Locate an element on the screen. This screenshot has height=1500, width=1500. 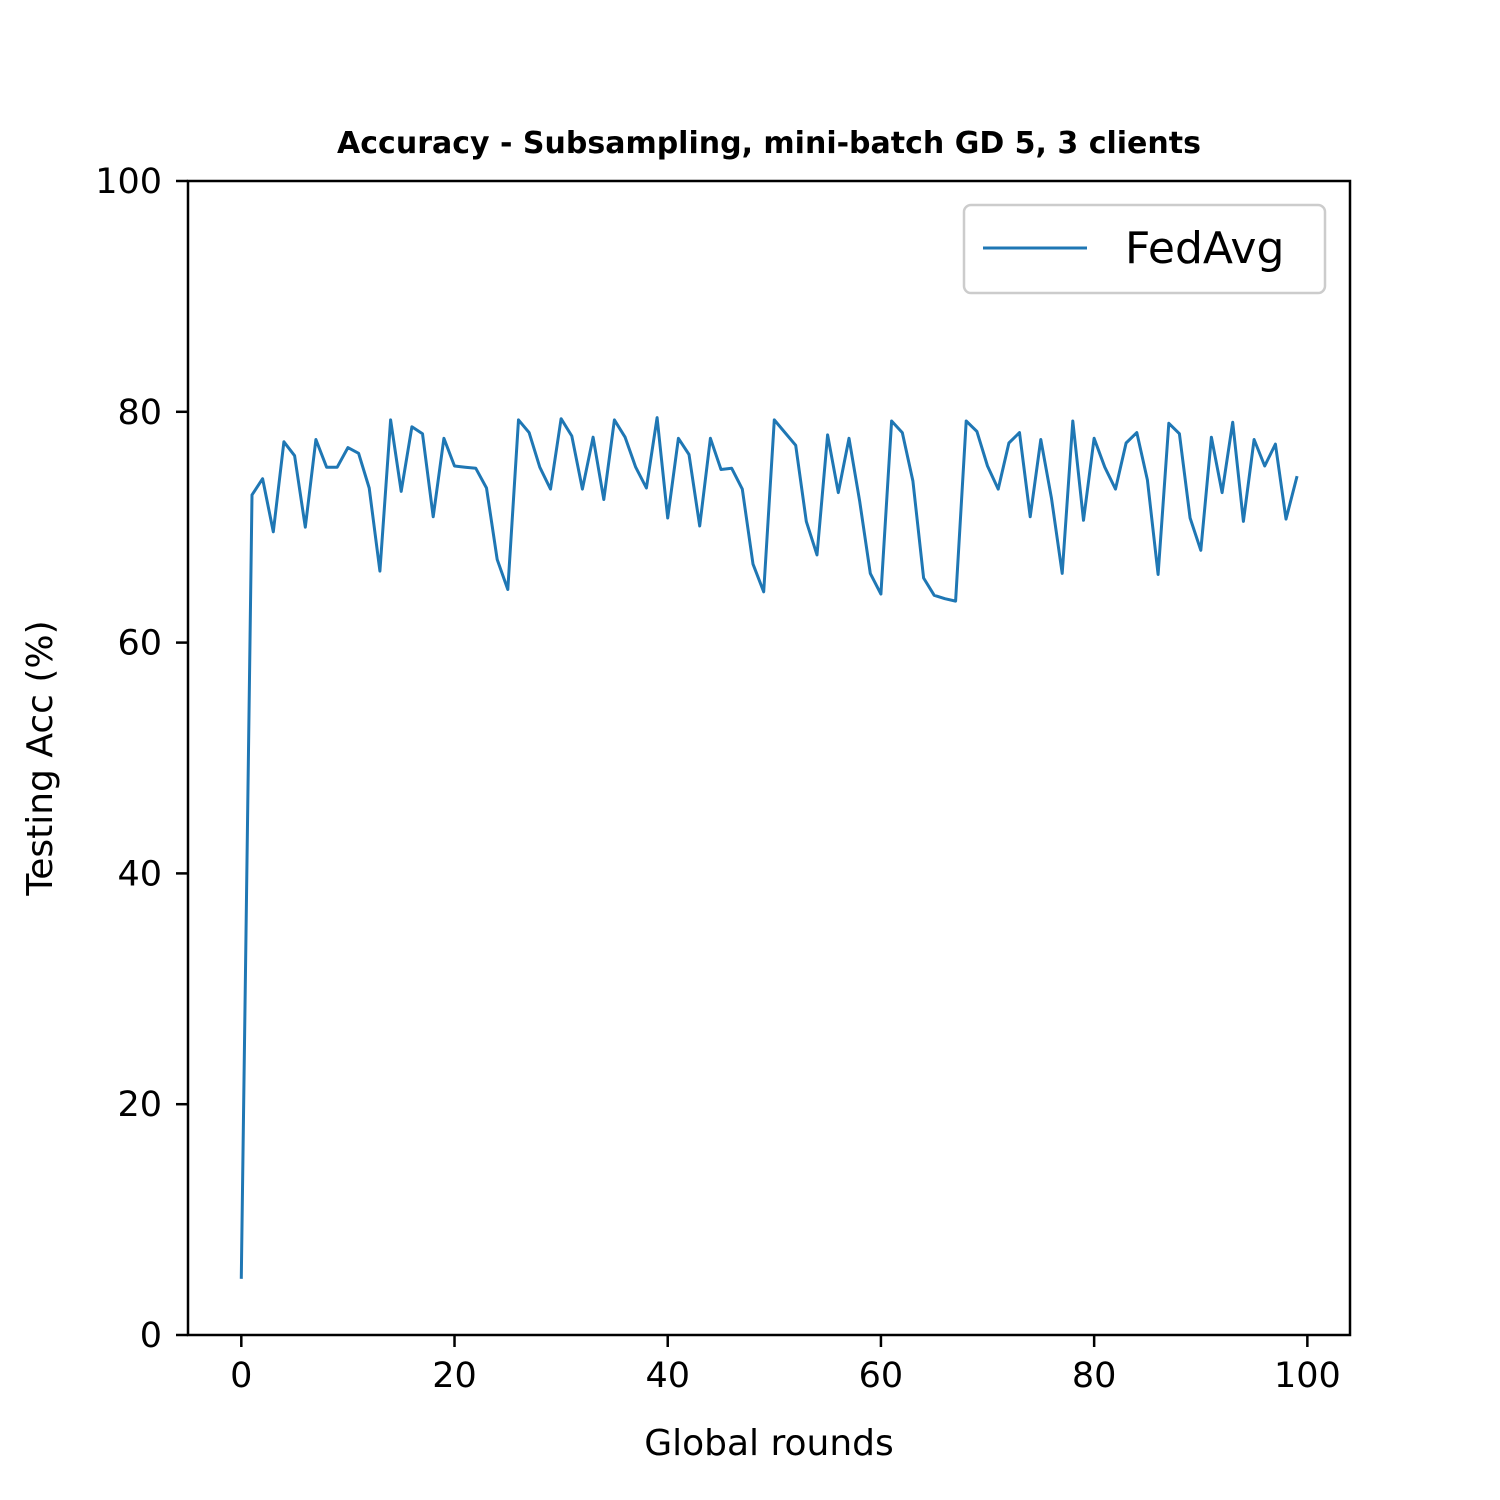
y-tick-label: 20 is located at coordinates (139, 1105).